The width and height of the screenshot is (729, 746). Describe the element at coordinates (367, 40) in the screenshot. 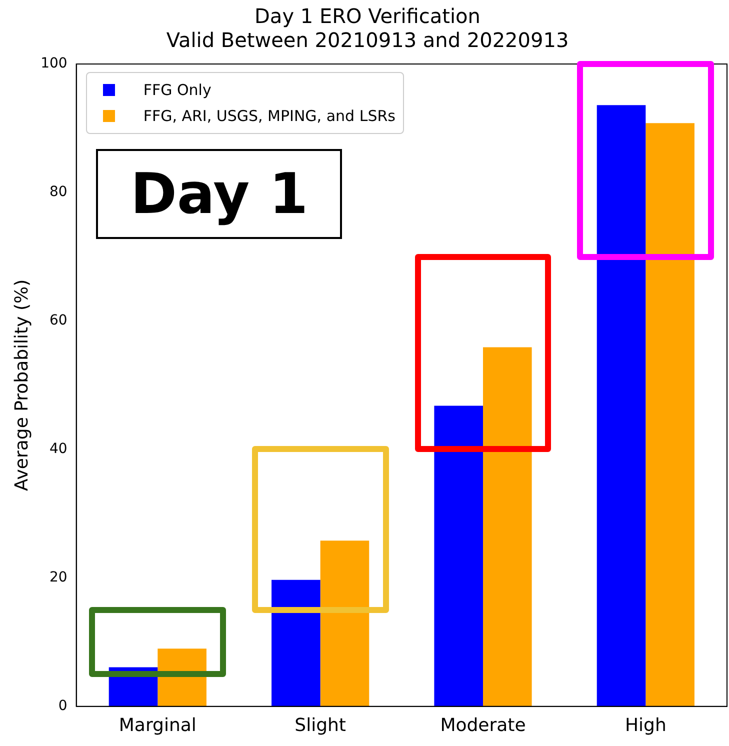

I see `chart-subtitle: Valid Between 20210913 and 20220913` at that location.